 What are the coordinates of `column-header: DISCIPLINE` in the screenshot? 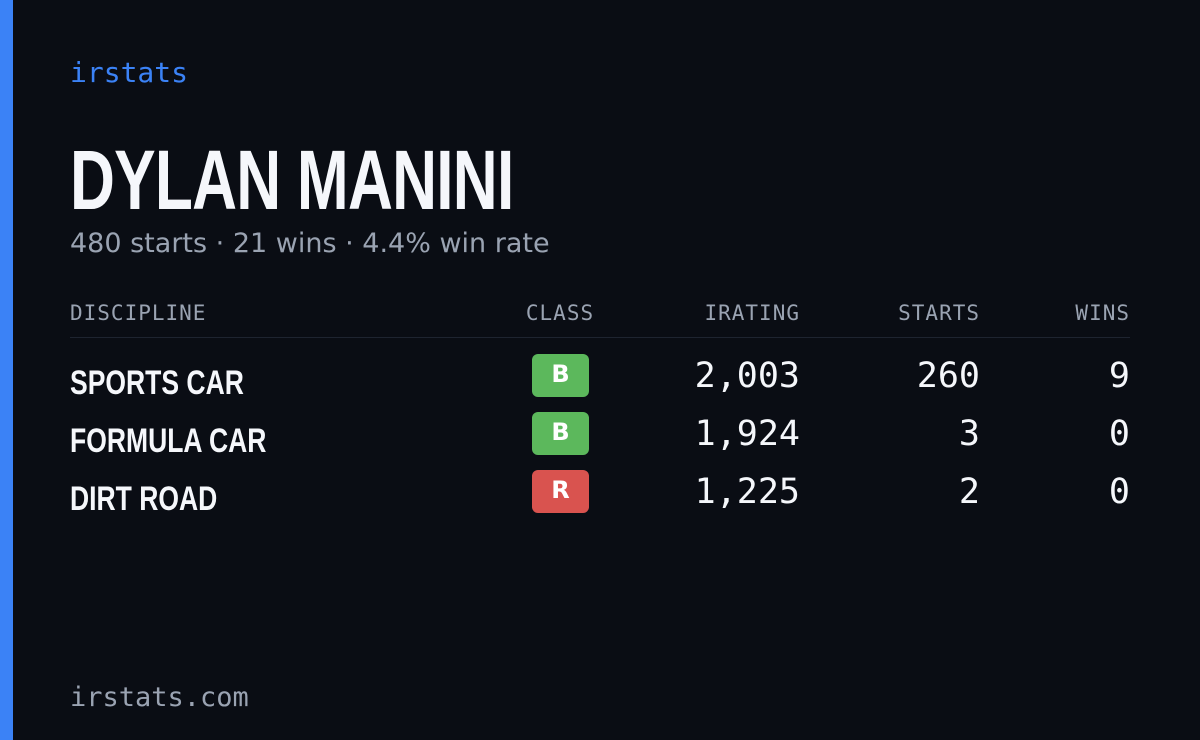 It's located at (138, 313).